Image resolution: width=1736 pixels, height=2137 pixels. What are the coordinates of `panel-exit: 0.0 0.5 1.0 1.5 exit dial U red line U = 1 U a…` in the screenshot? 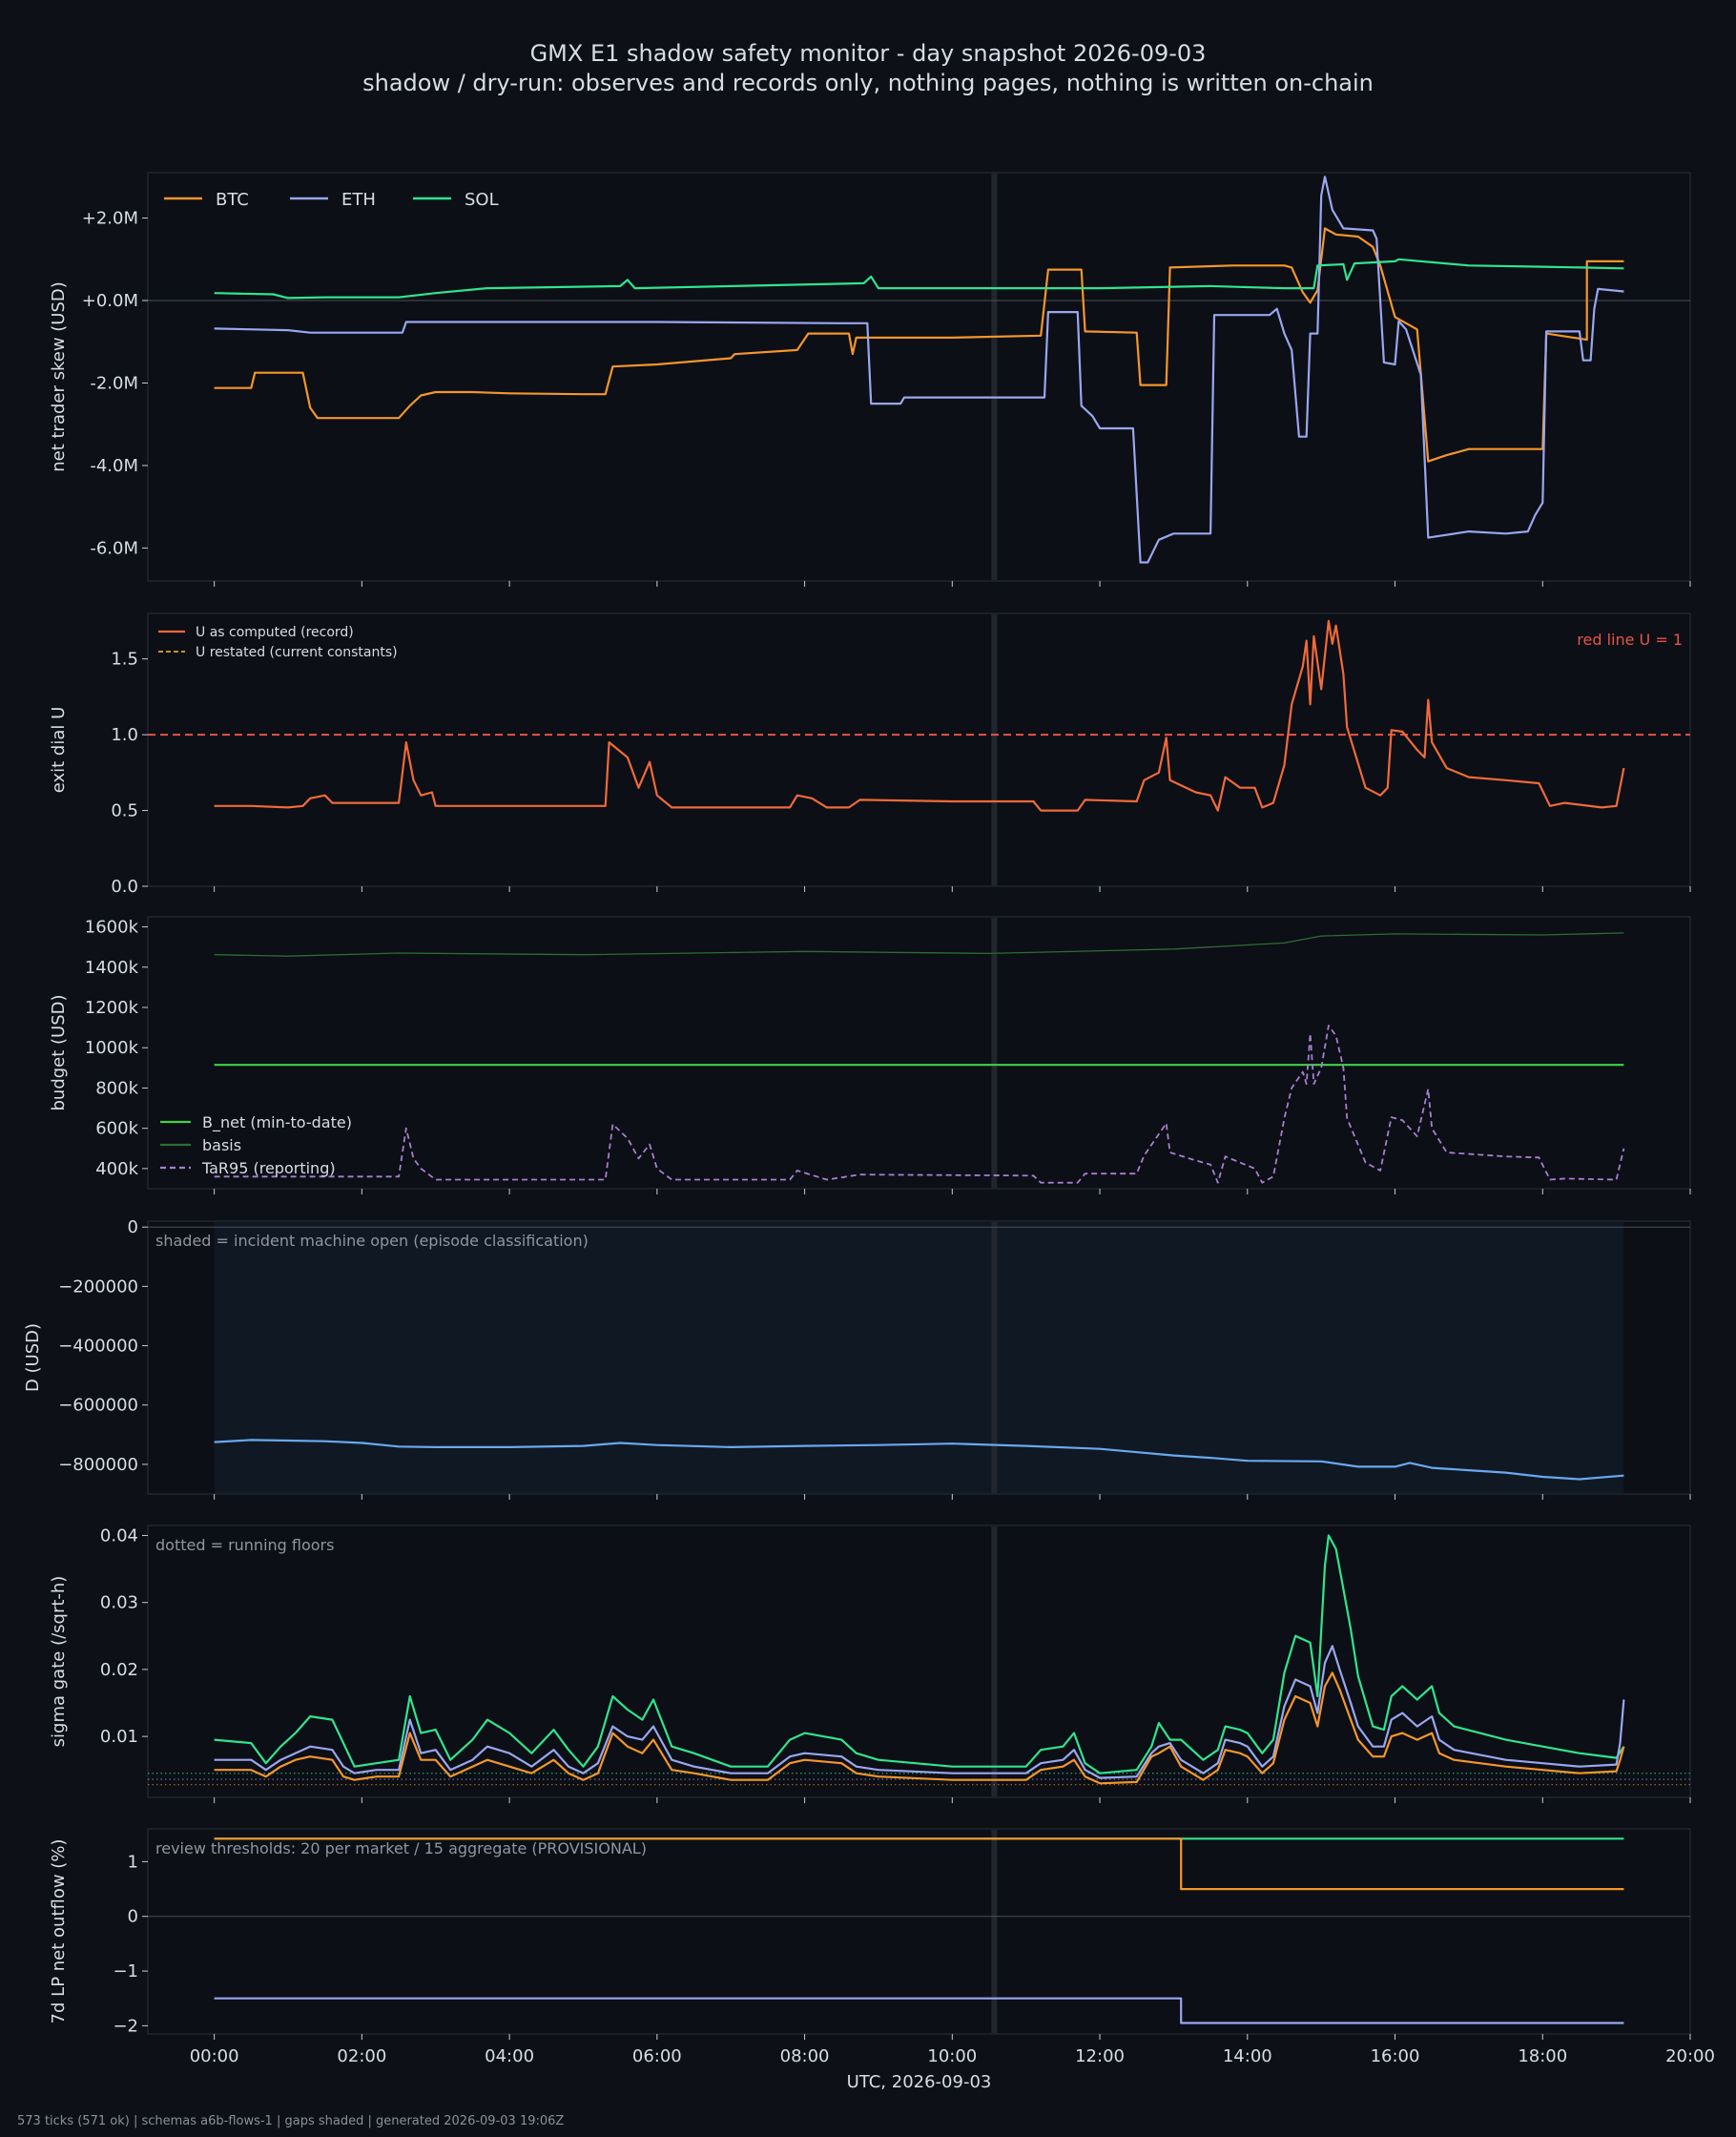 It's located at (870, 754).